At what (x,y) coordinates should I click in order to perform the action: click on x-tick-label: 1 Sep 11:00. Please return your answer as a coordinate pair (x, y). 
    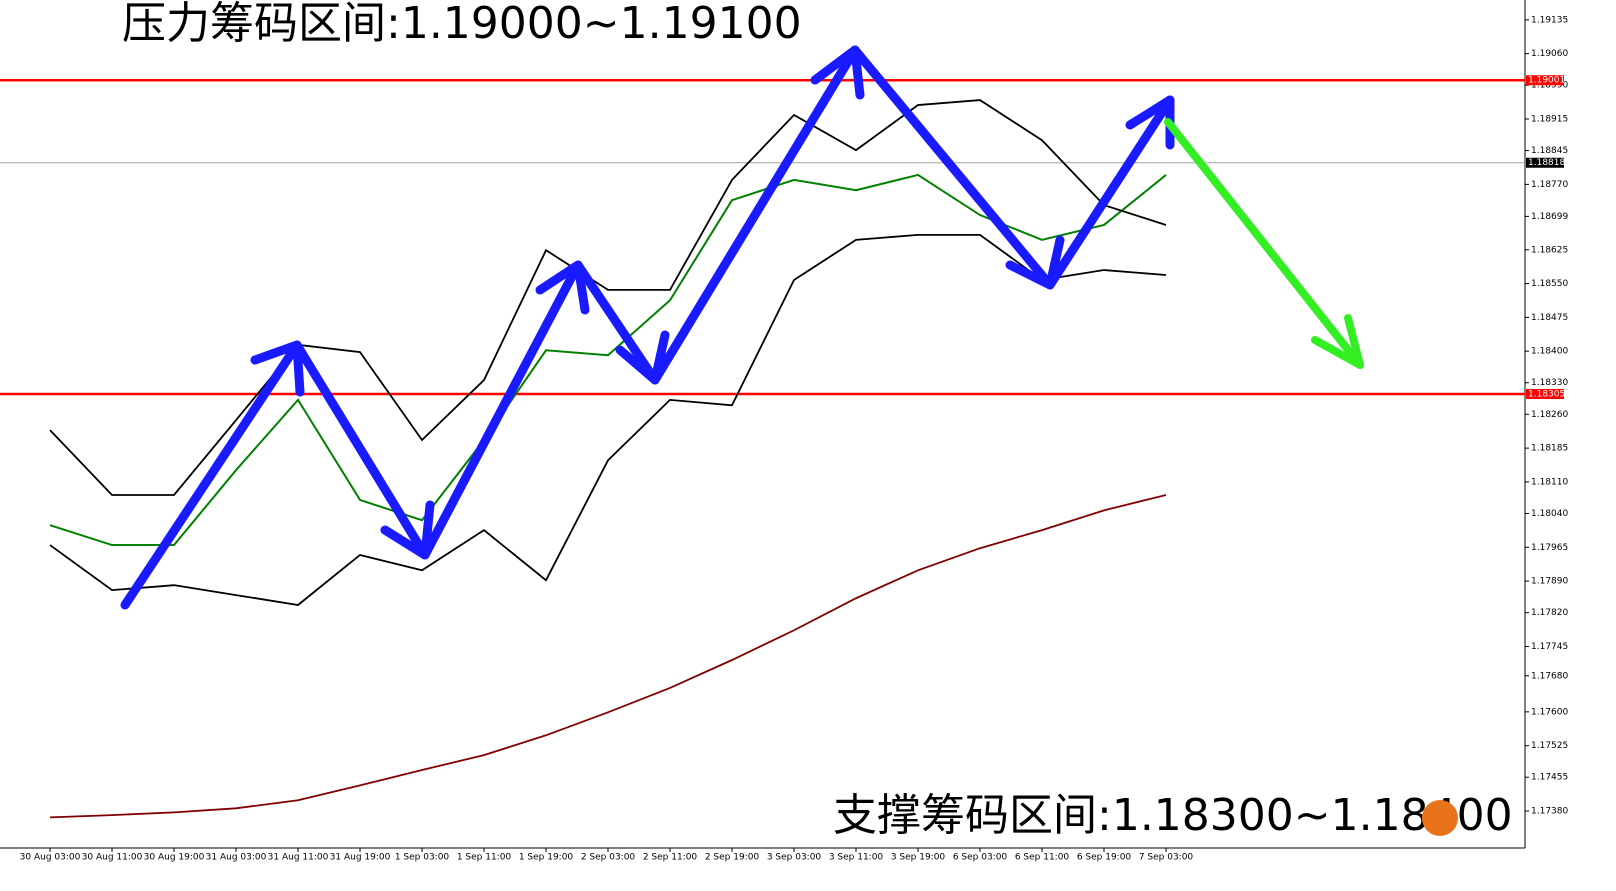
    Looking at the image, I should click on (484, 858).